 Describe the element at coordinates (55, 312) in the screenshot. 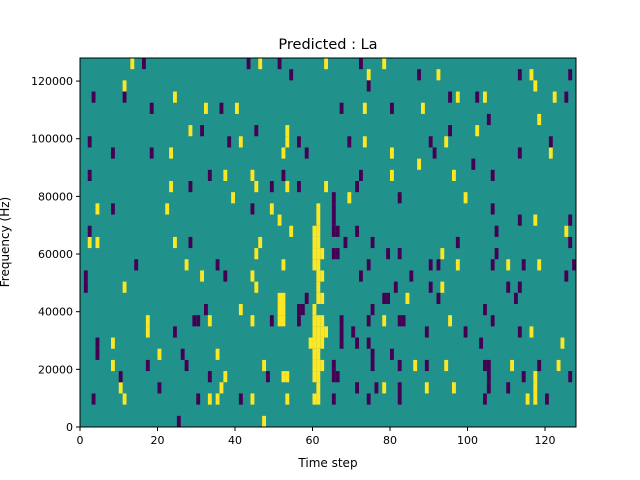

I see `y-tick-label: 40000` at that location.